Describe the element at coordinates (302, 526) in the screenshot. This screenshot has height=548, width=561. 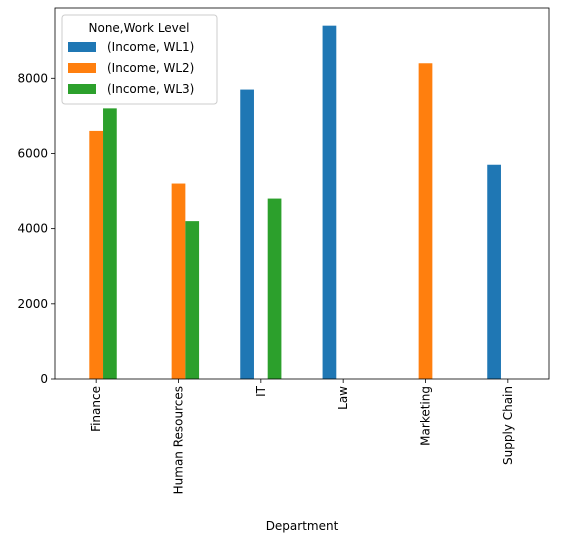
I see `x-axis-label: Department` at that location.